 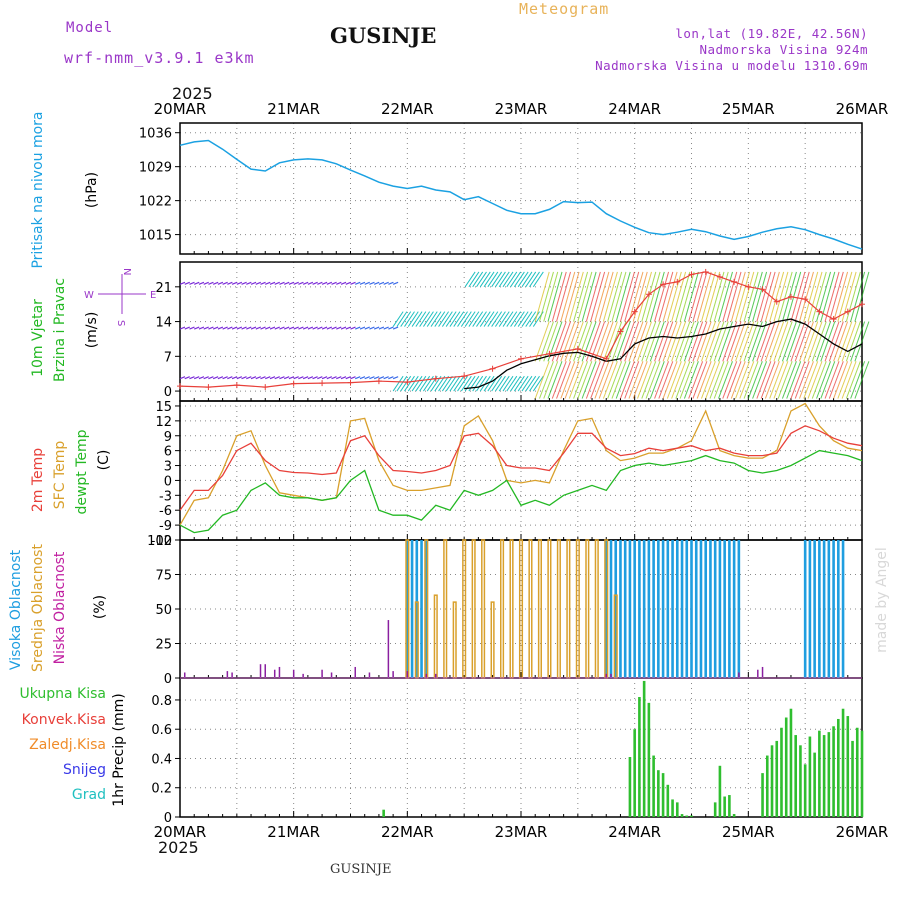 I want to click on compass-w: W, so click(x=89, y=295).